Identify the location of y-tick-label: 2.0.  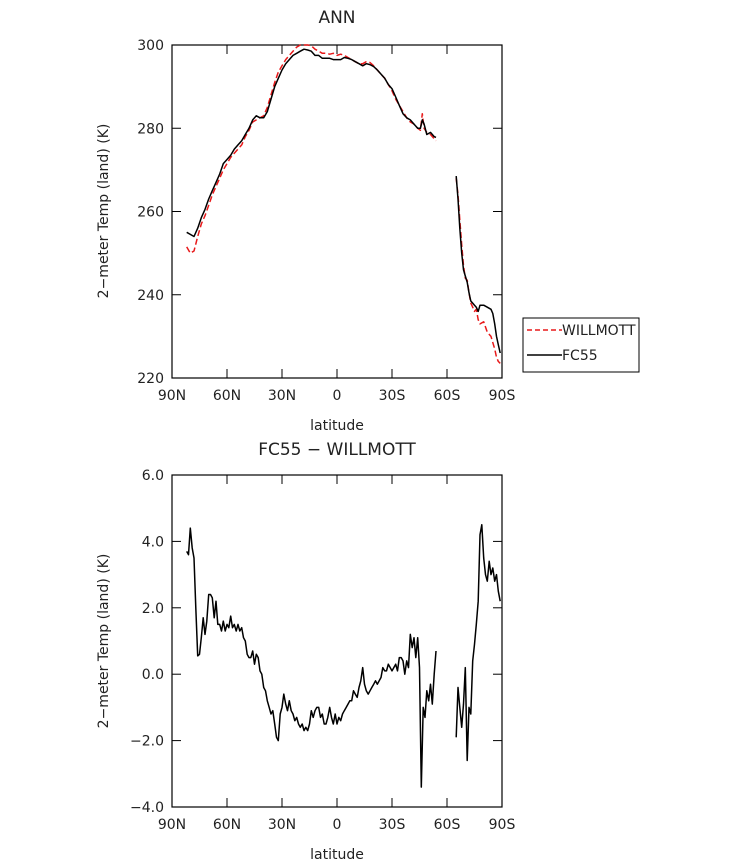
(153, 609).